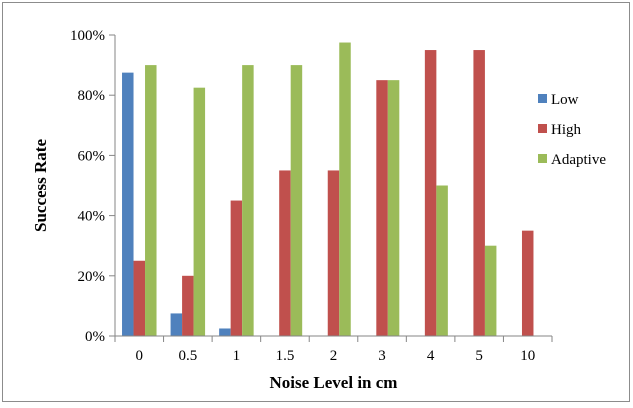  Describe the element at coordinates (87, 36) in the screenshot. I see `y-tick-label: 100%` at that location.